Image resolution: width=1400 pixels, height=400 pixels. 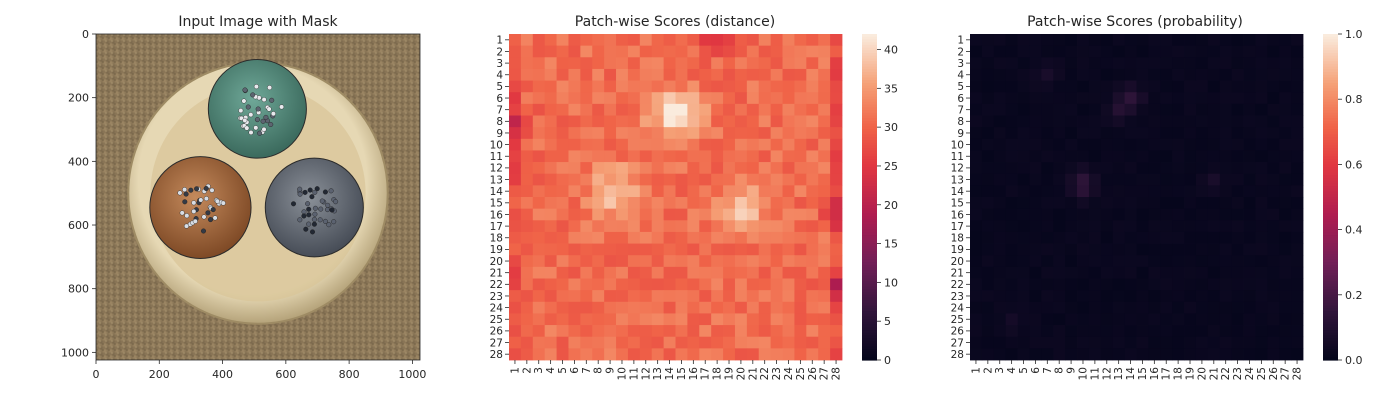 What do you see at coordinates (1250, 374) in the screenshot?
I see `x-tick-label: 24` at bounding box center [1250, 374].